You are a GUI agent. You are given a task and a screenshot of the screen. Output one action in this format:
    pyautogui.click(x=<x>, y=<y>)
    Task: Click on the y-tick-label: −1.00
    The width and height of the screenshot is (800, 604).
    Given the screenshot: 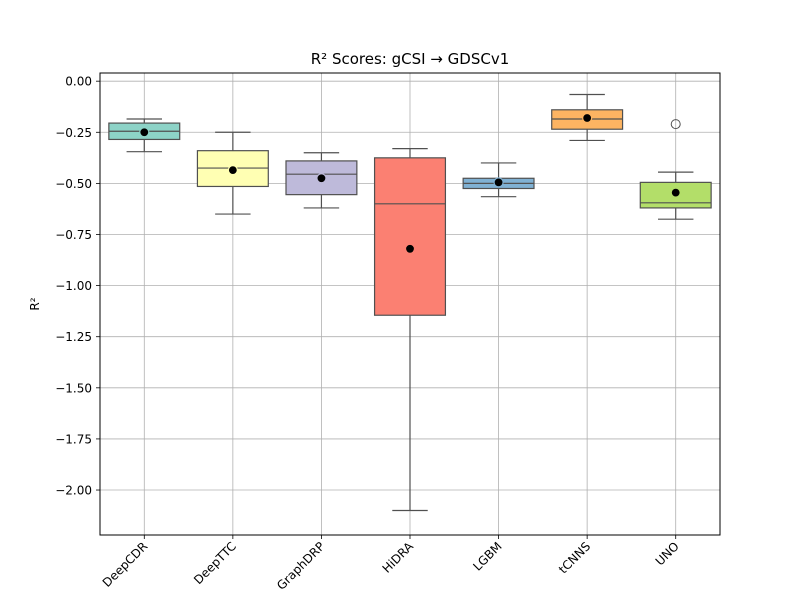 What is the action you would take?
    pyautogui.click(x=73, y=286)
    